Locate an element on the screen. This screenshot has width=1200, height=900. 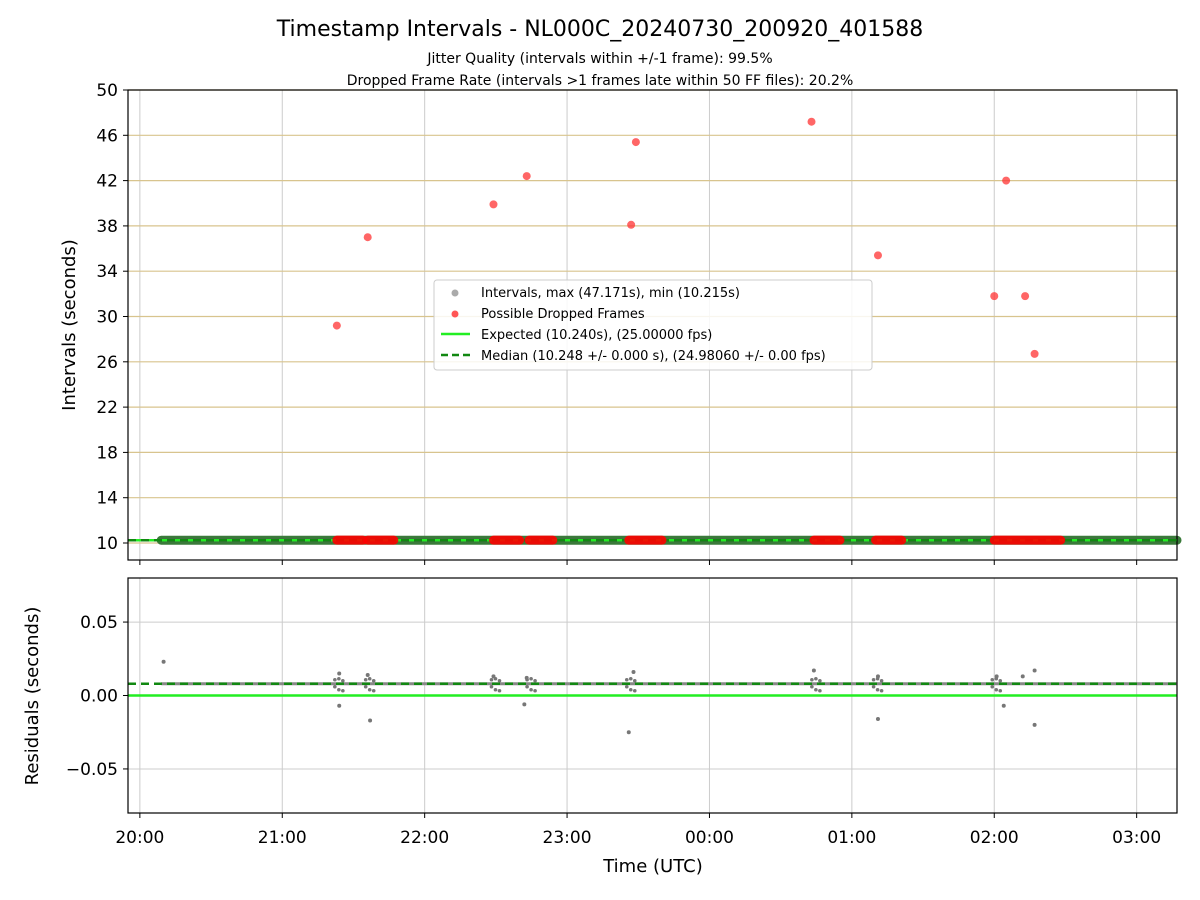
top-ytick-label: 34 is located at coordinates (107, 272).